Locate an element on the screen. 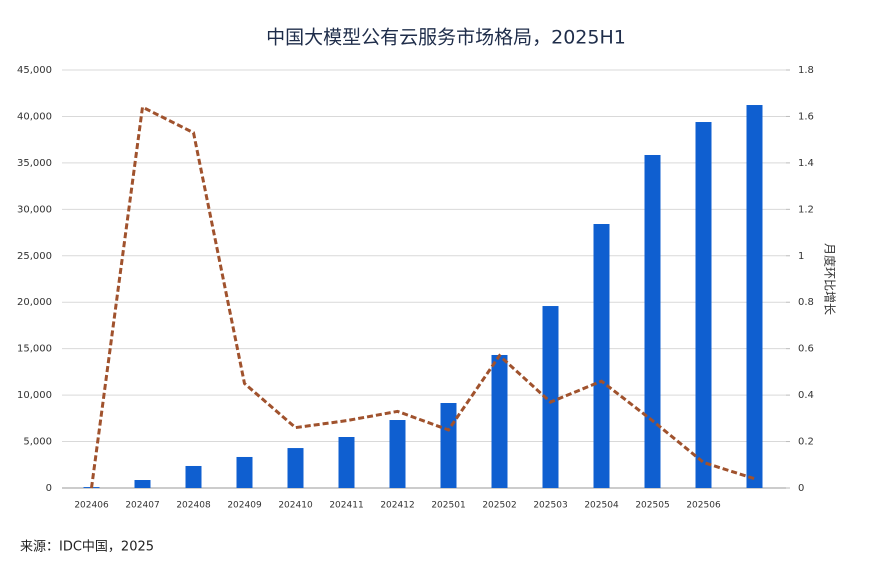 This screenshot has height=574, width=872. x-tick-label: 202406 is located at coordinates (91, 506).